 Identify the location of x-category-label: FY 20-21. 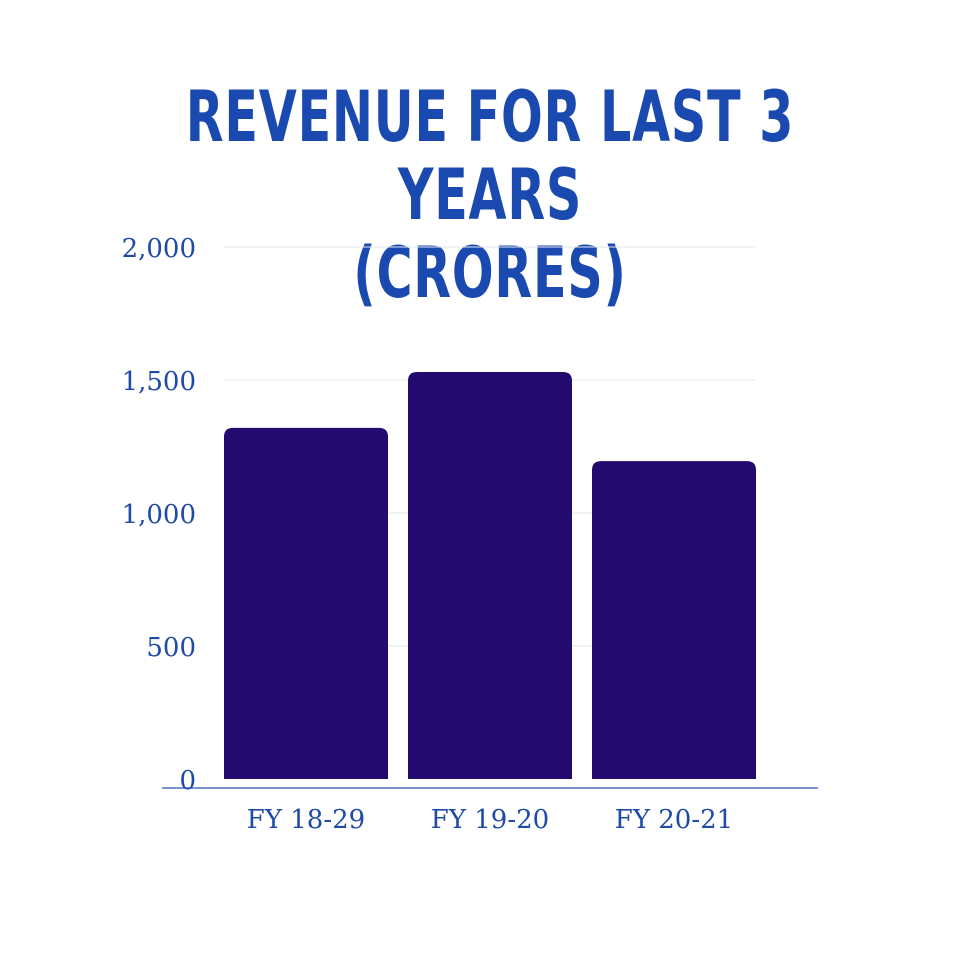
(674, 820).